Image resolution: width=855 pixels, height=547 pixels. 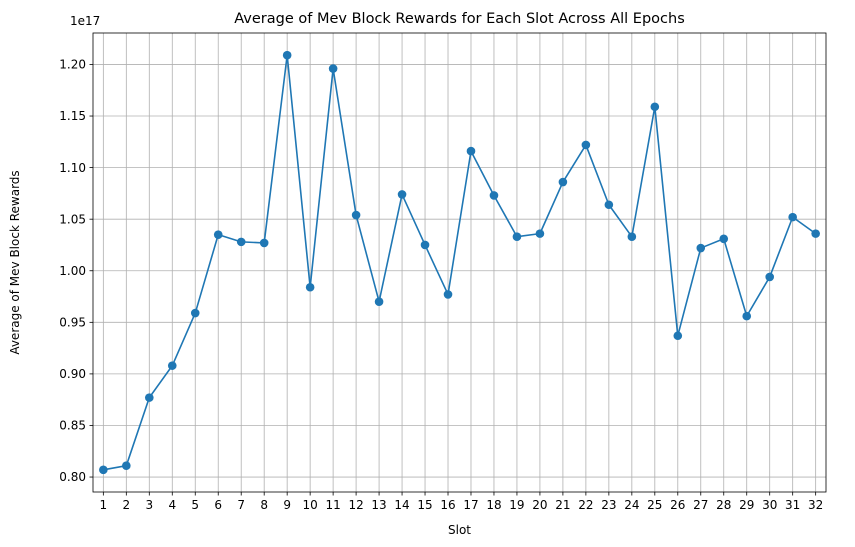 What do you see at coordinates (72, 219) in the screenshot?
I see `y-tick-label: 1.05` at bounding box center [72, 219].